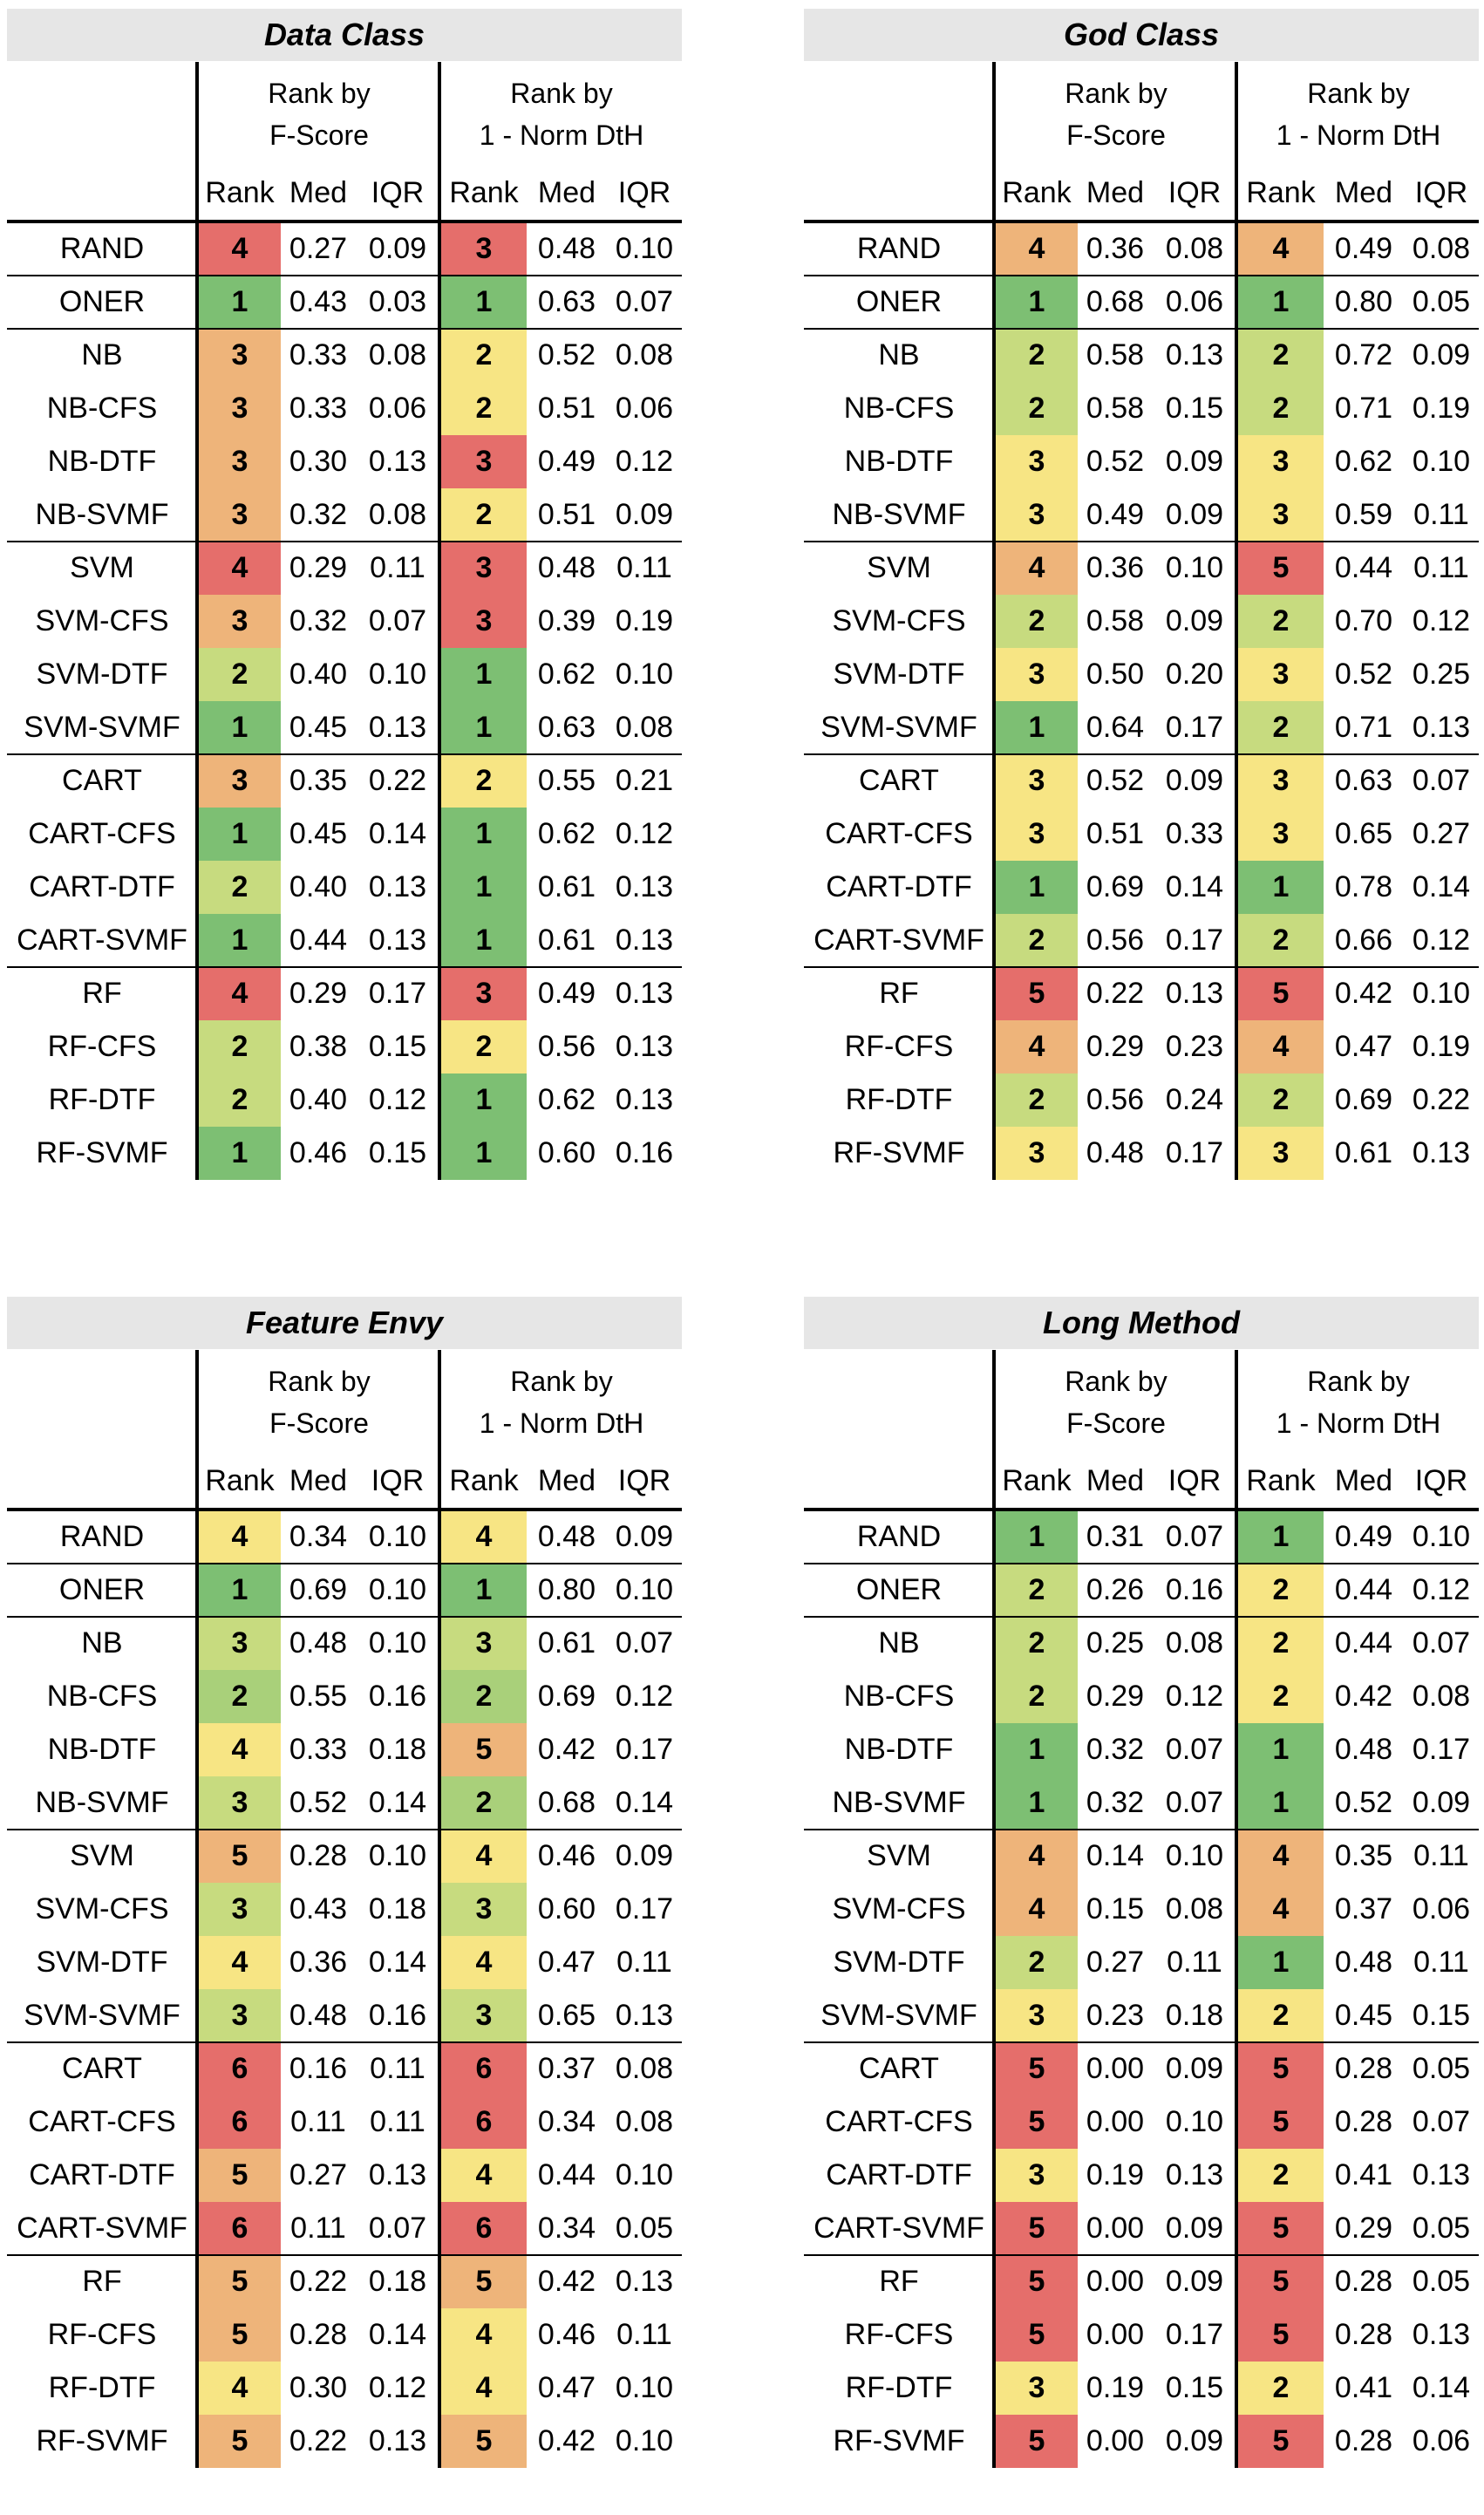  Describe the element at coordinates (344, 249) in the screenshot. I see `table-row: RAND 4 0.27 0.09 3 0.48 0.10` at that location.